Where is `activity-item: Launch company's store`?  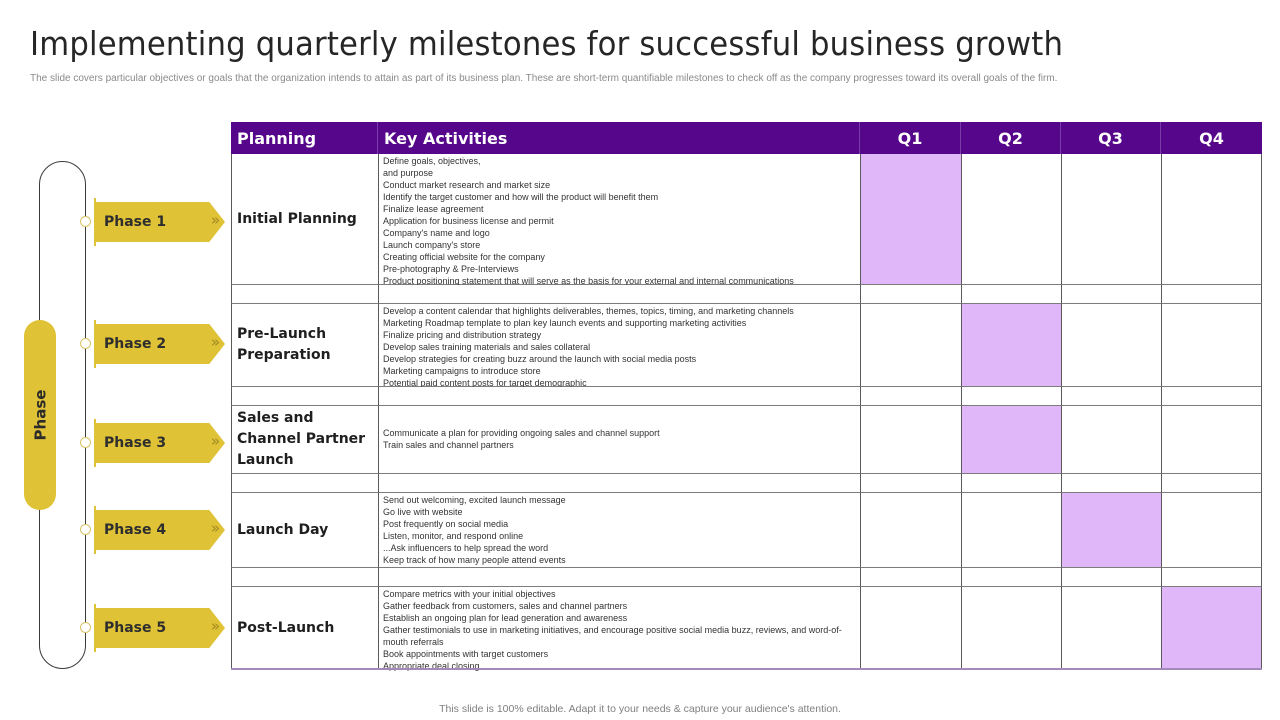 activity-item: Launch company's store is located at coordinates (432, 245).